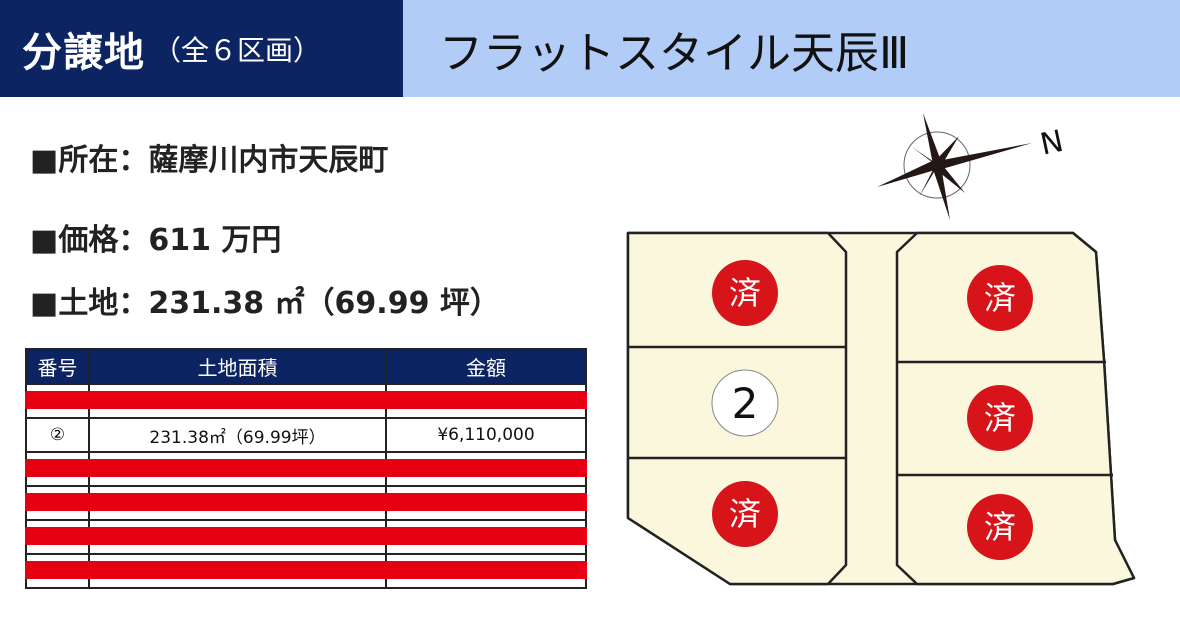 The image size is (1180, 620). What do you see at coordinates (486, 366) in the screenshot?
I see `col-price: 金額` at bounding box center [486, 366].